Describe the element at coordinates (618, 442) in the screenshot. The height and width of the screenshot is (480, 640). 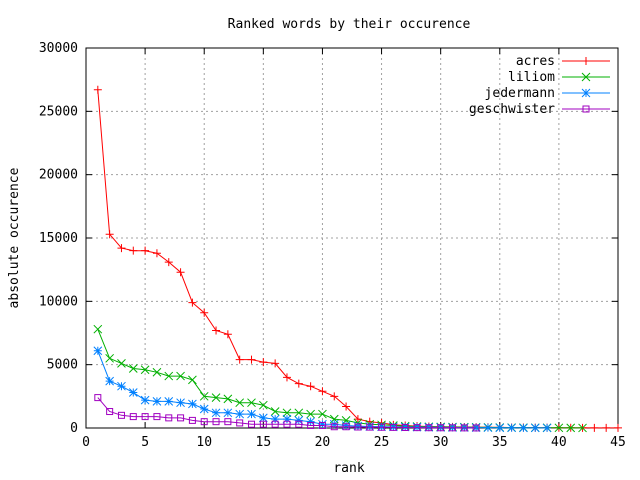
I see `x-tick-label: 45` at that location.